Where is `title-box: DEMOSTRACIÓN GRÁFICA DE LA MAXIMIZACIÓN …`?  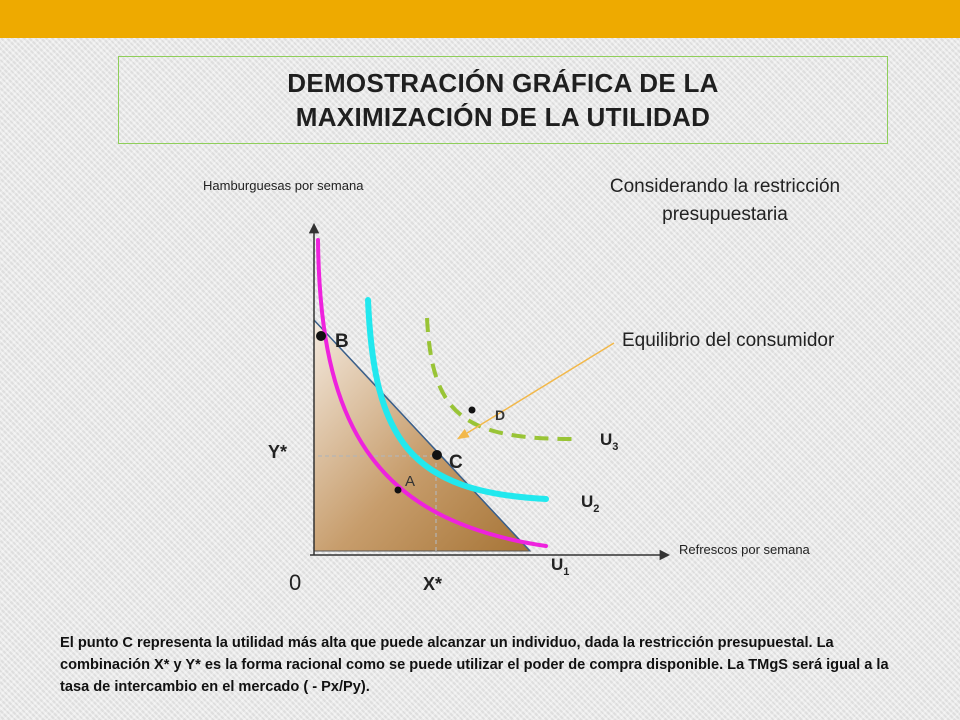
title-box: DEMOSTRACIÓN GRÁFICA DE LA MAXIMIZACIÓN … is located at coordinates (503, 100).